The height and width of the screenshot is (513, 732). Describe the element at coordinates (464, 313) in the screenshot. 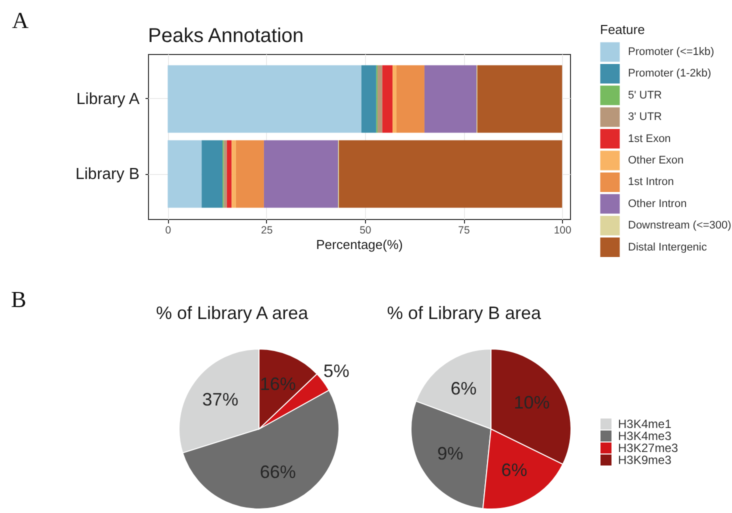

I see `slice-label: % of Library B area` at that location.